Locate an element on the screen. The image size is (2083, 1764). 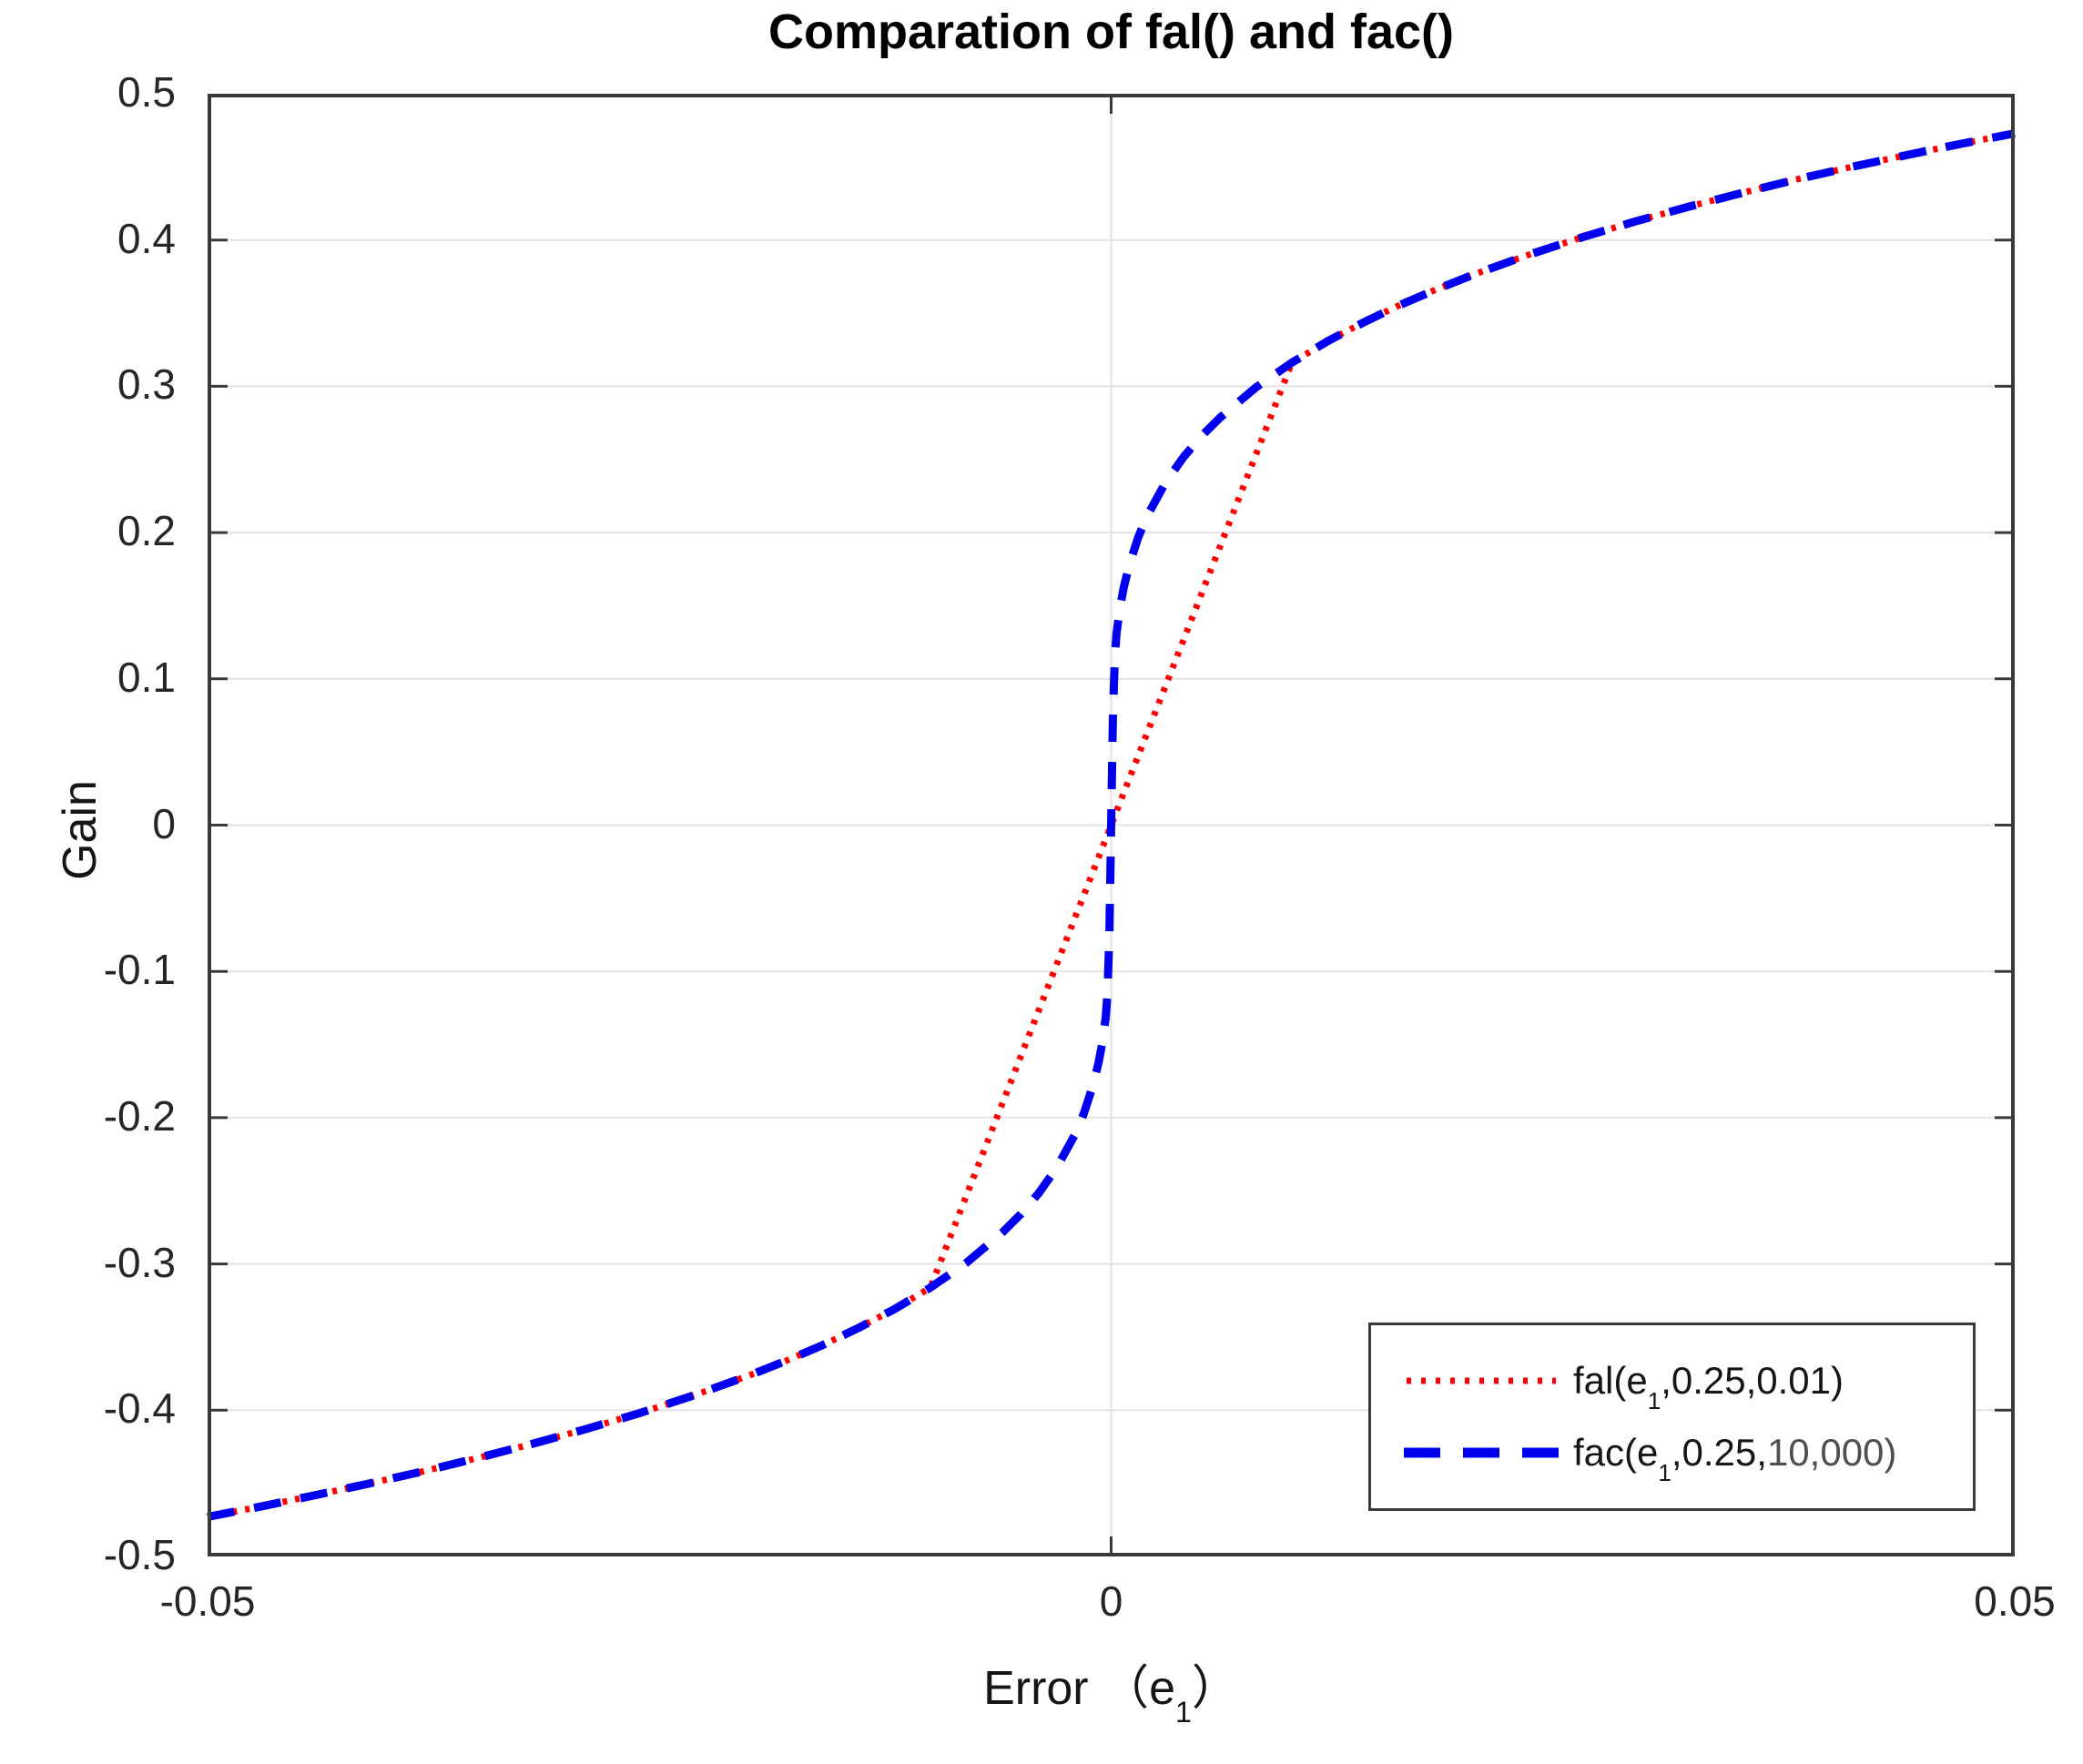
y-axis-label: Gain is located at coordinates (80, 830).